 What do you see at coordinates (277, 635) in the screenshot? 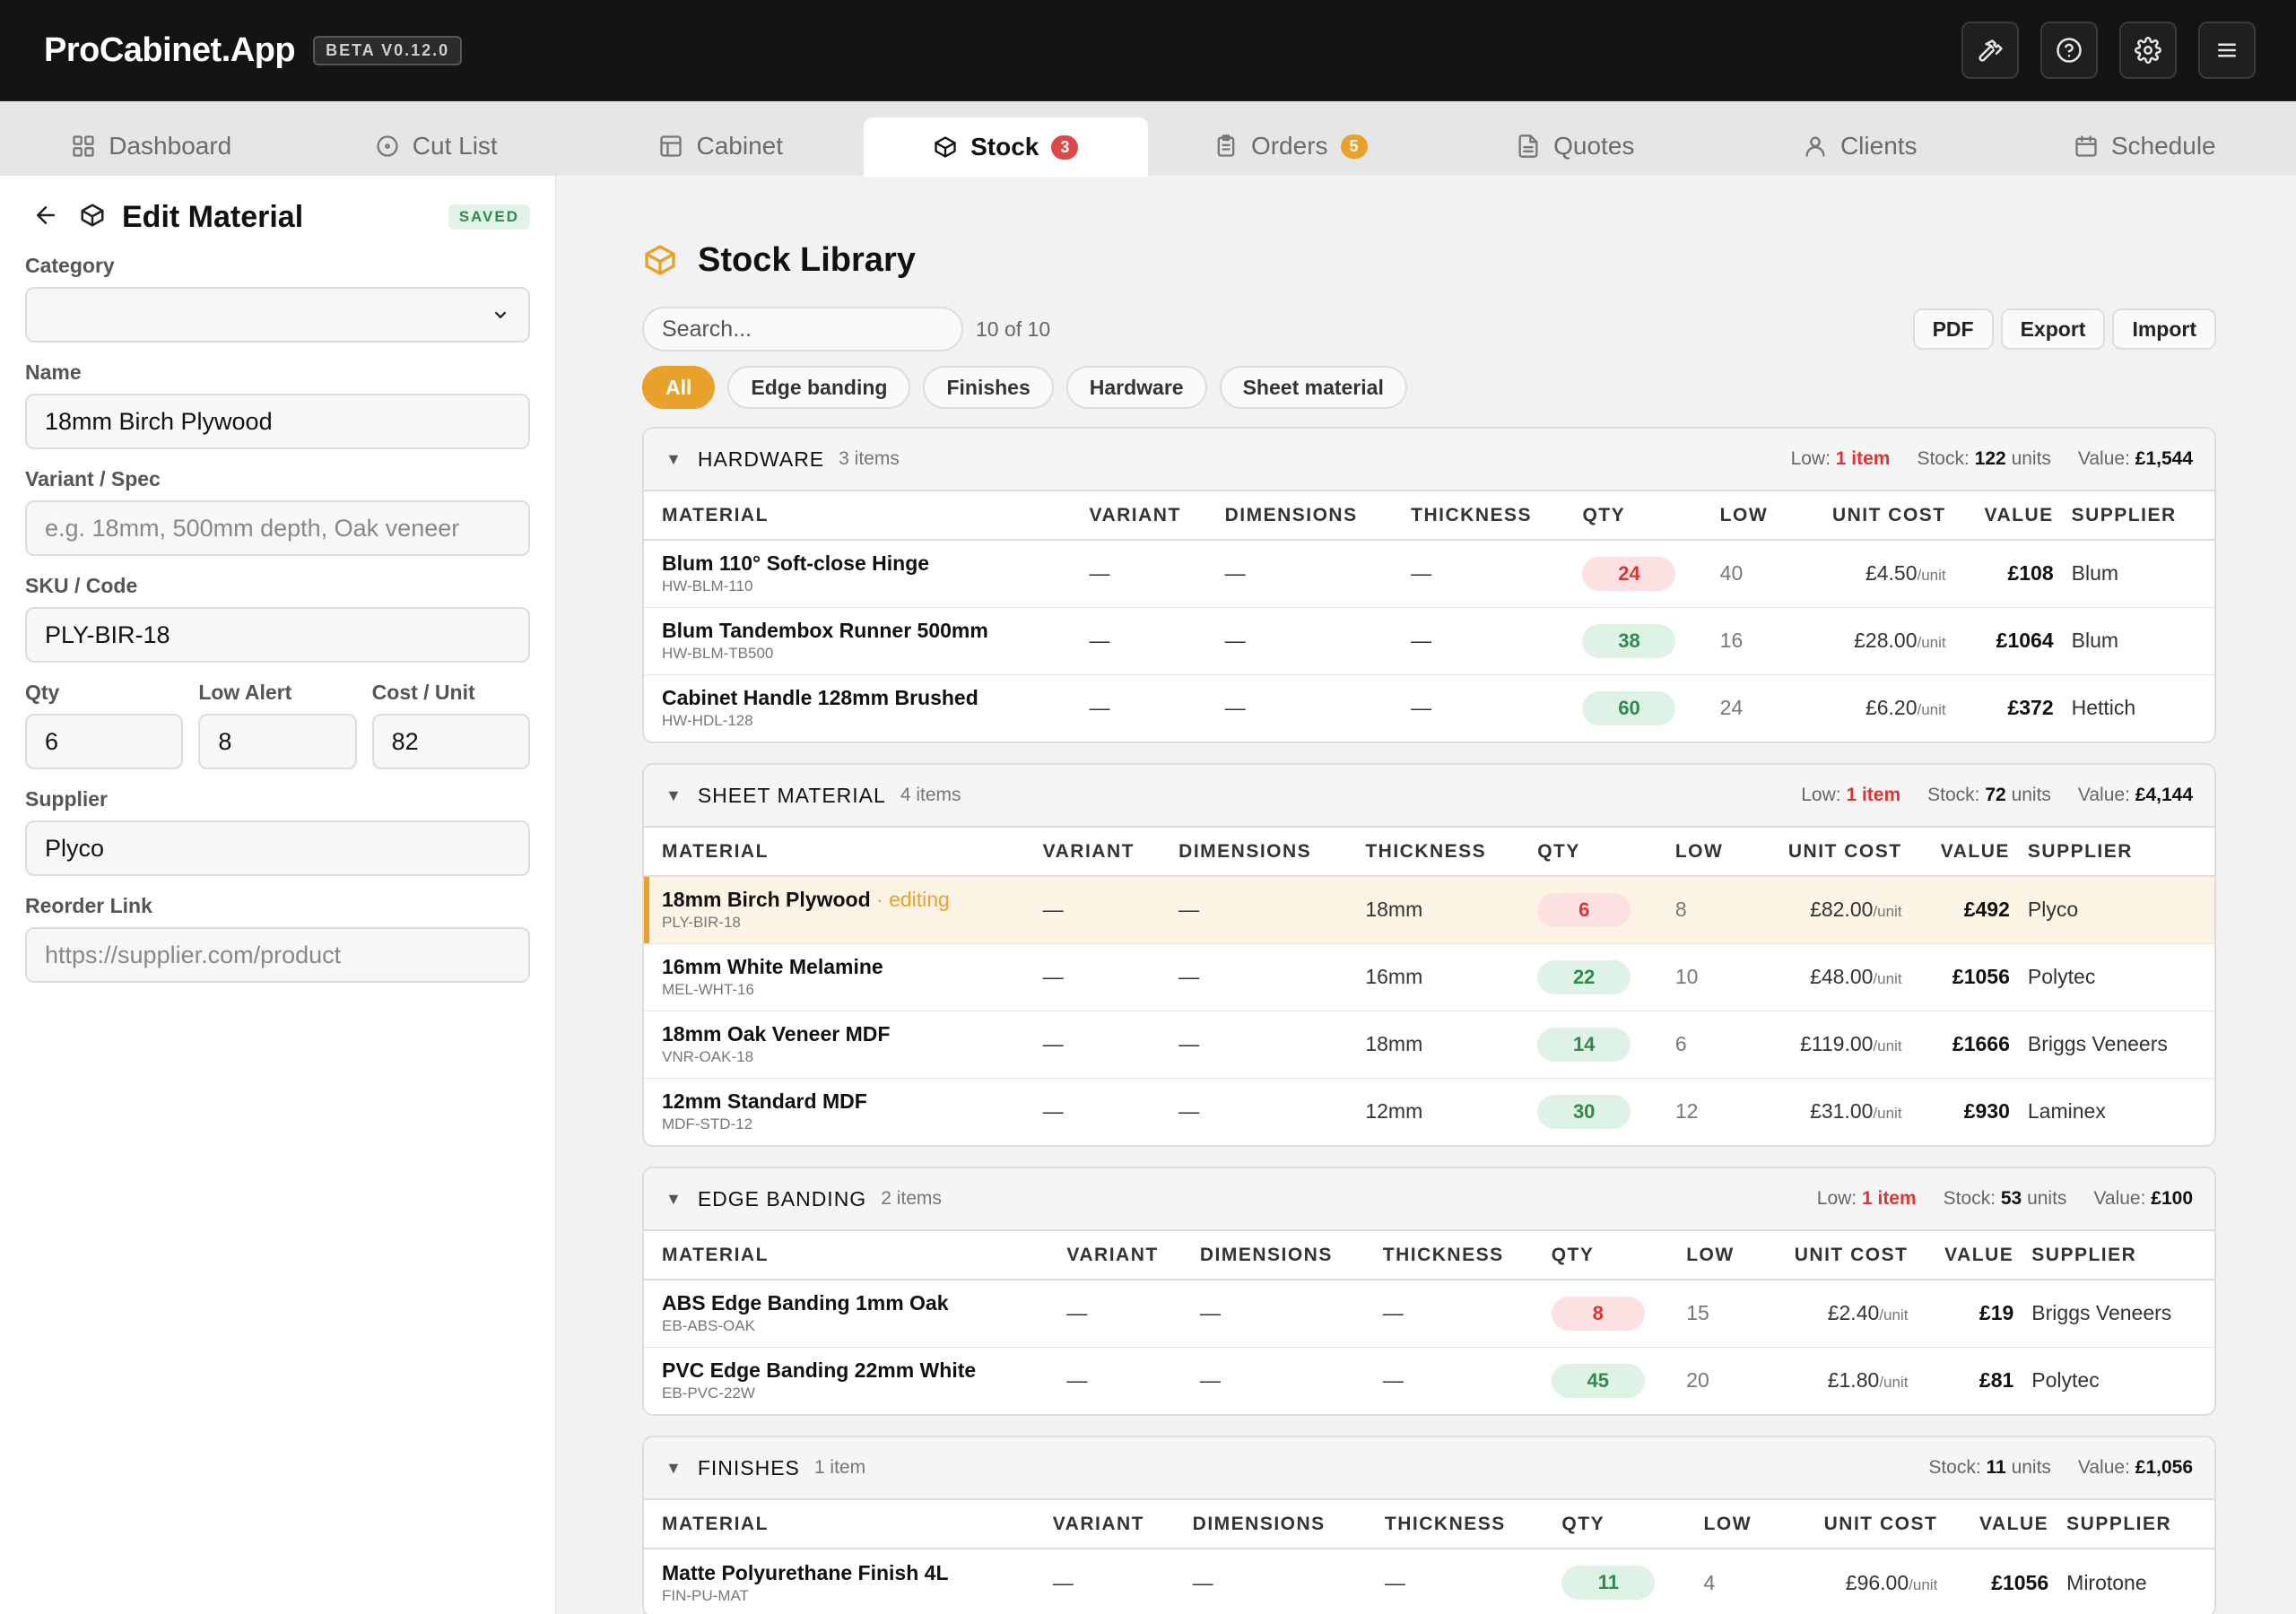
I see `sku-input` at bounding box center [277, 635].